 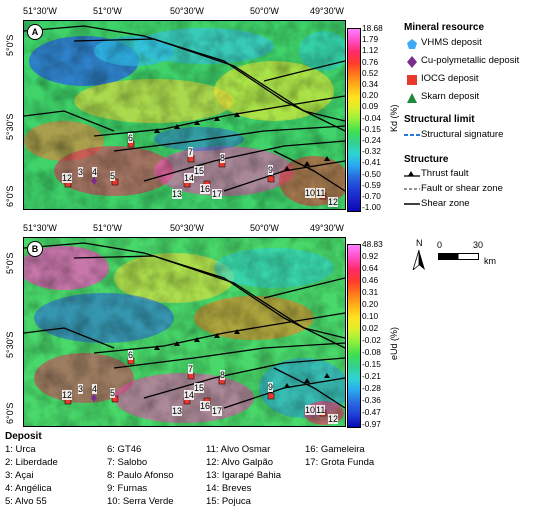 I want to click on deposit-item: 6: GT46, so click(x=124, y=449).